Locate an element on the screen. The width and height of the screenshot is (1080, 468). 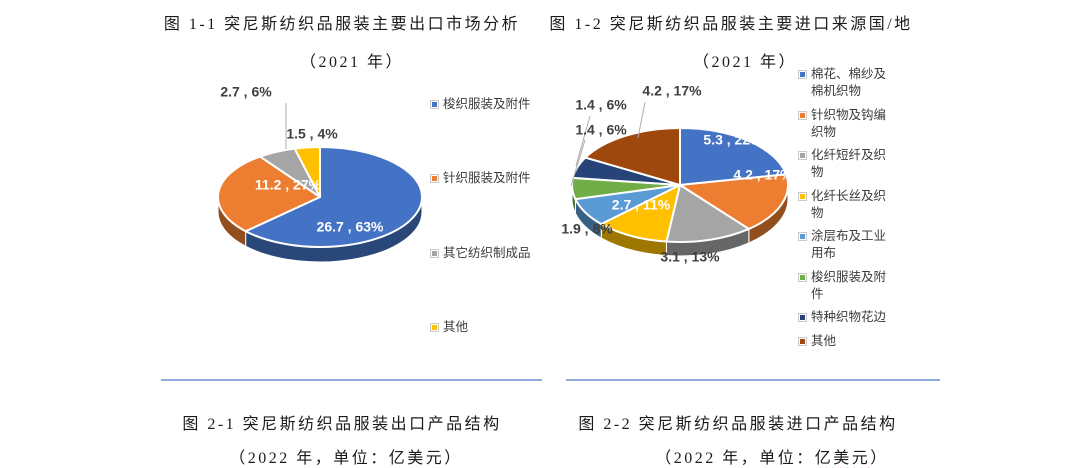
export-pie-legend: 梭织服装及附件 针织服装及附件 其它纺织制成品 其他 is located at coordinates (480, 216).